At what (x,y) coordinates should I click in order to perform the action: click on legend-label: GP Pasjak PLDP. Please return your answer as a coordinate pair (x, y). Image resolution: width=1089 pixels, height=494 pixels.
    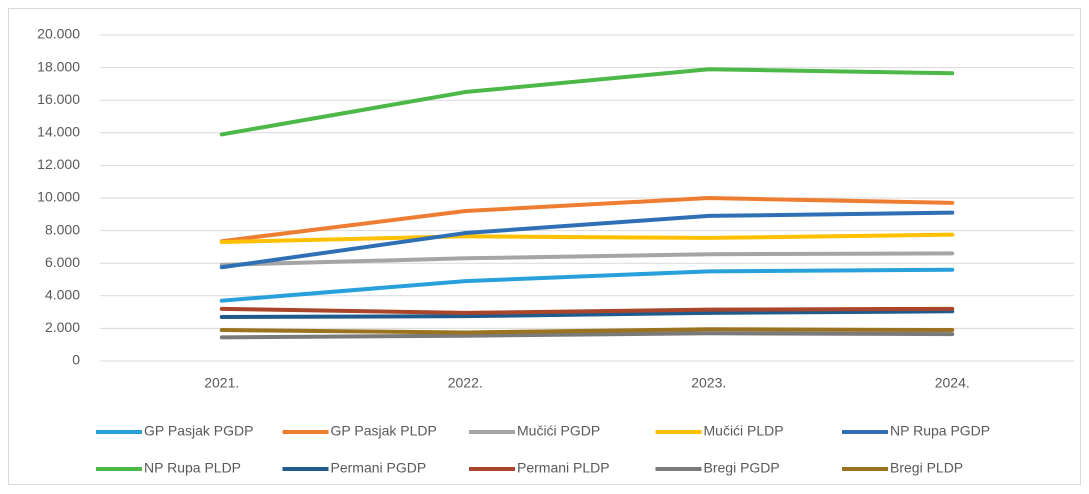
    Looking at the image, I should click on (384, 431).